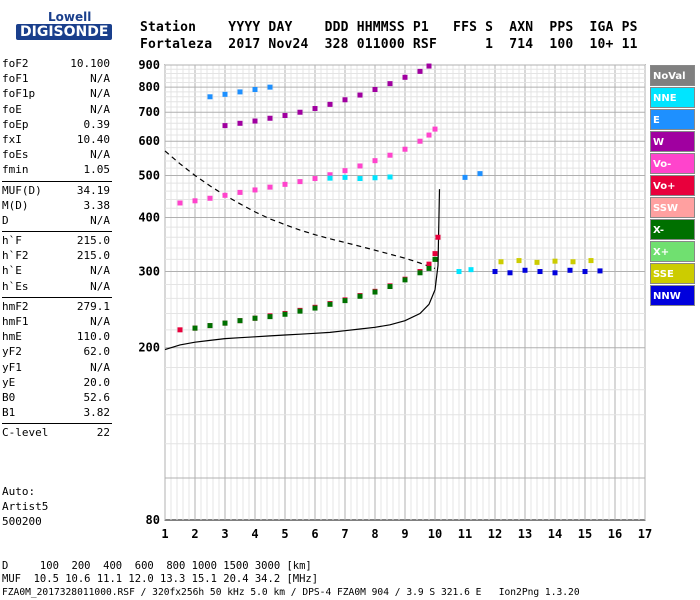 The image size is (700, 600). What do you see at coordinates (615, 534) in the screenshot?
I see `x-tick-label: 16` at bounding box center [615, 534].